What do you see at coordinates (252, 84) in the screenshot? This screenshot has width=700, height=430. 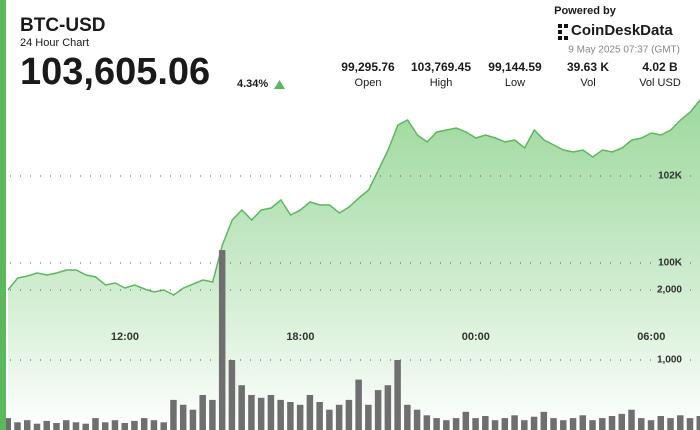 I see `change: 4.34%` at bounding box center [252, 84].